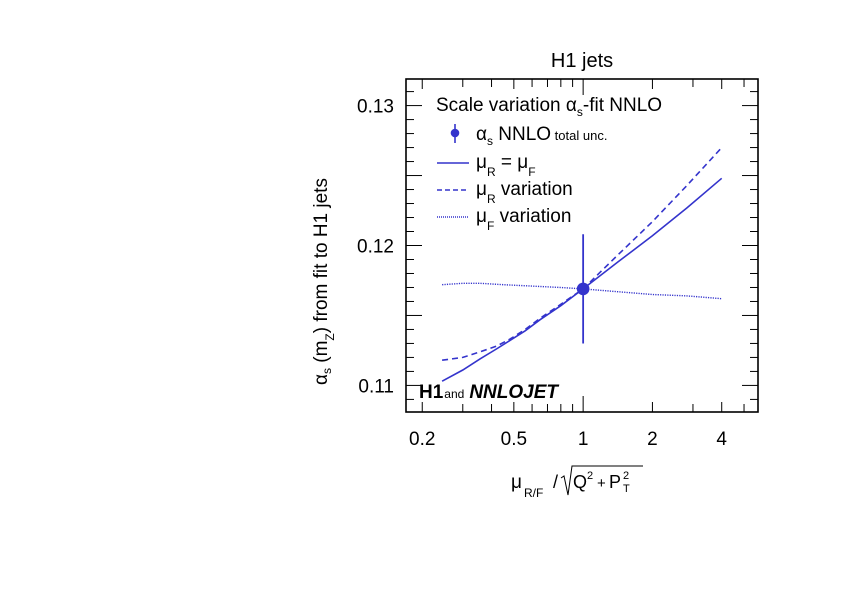 This screenshot has height=595, width=842. I want to click on y-axis-label: αs (mZ) from fit to H1 jets, so click(324, 281).